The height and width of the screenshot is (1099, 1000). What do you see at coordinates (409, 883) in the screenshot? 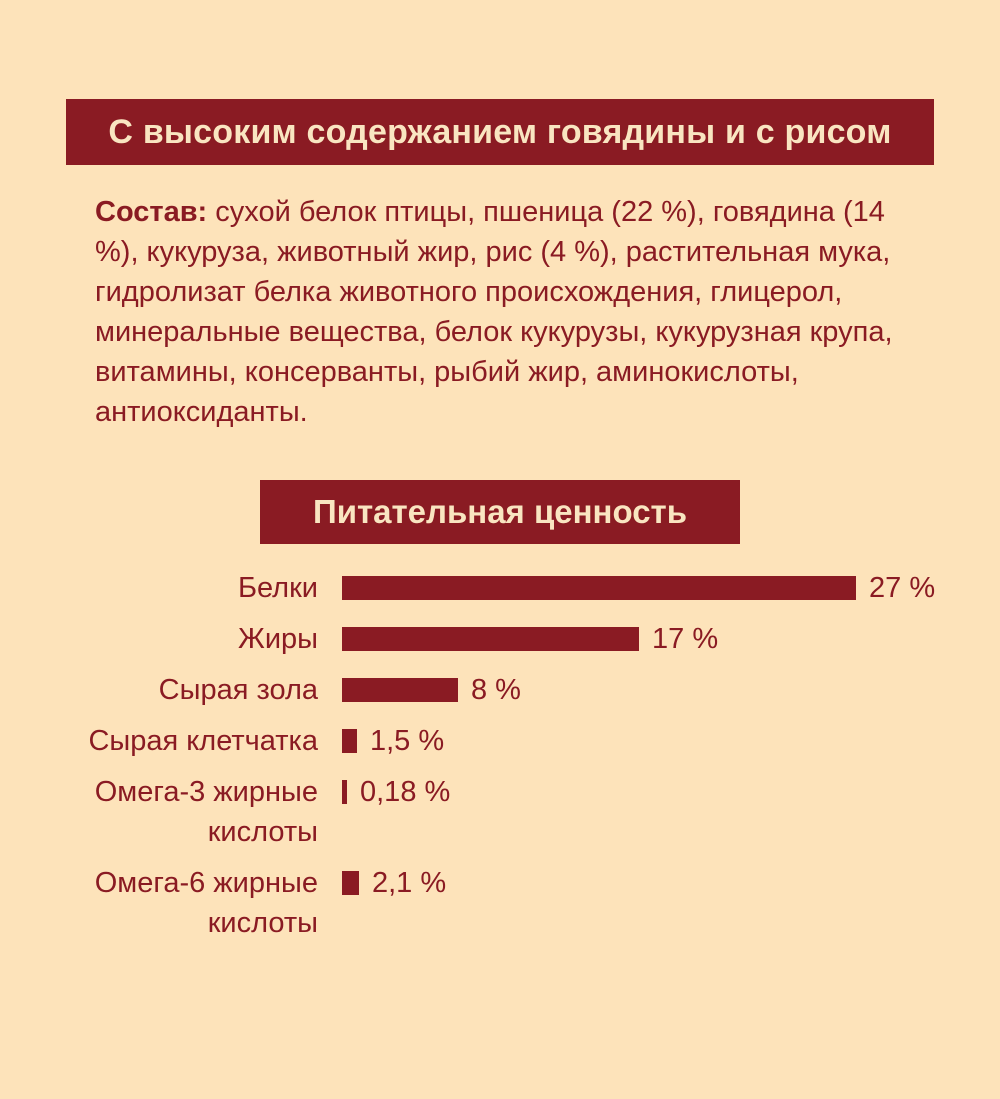
I see `chart-value-label: 2,1 %` at bounding box center [409, 883].